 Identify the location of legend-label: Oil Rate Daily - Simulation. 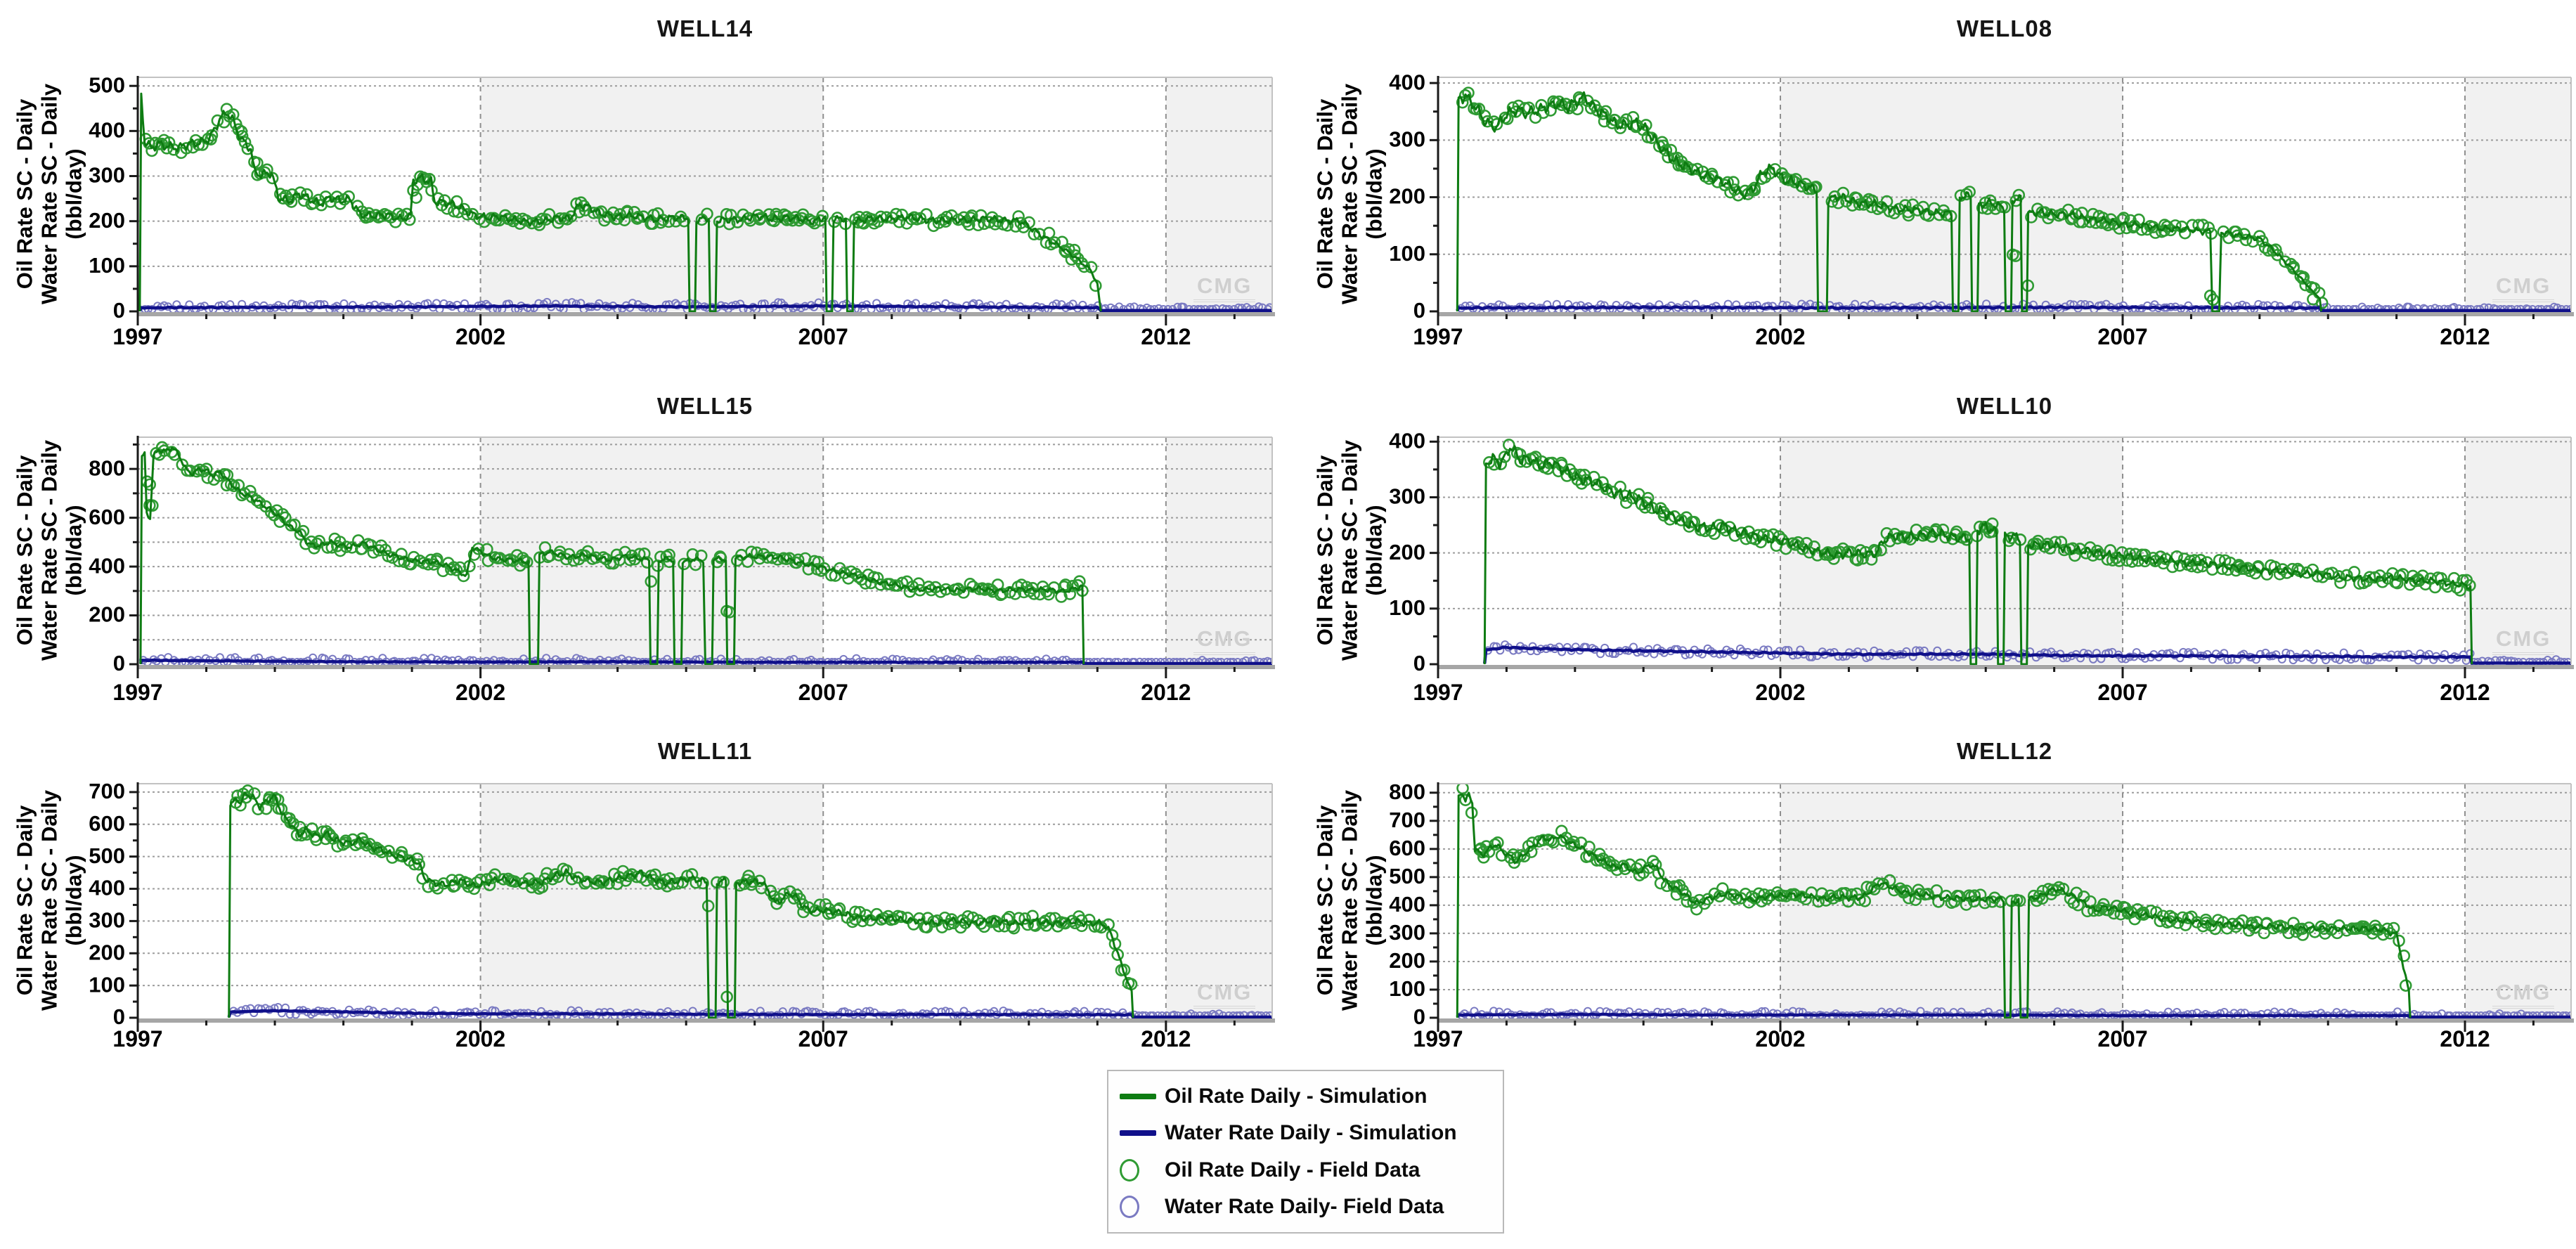
(1297, 1096).